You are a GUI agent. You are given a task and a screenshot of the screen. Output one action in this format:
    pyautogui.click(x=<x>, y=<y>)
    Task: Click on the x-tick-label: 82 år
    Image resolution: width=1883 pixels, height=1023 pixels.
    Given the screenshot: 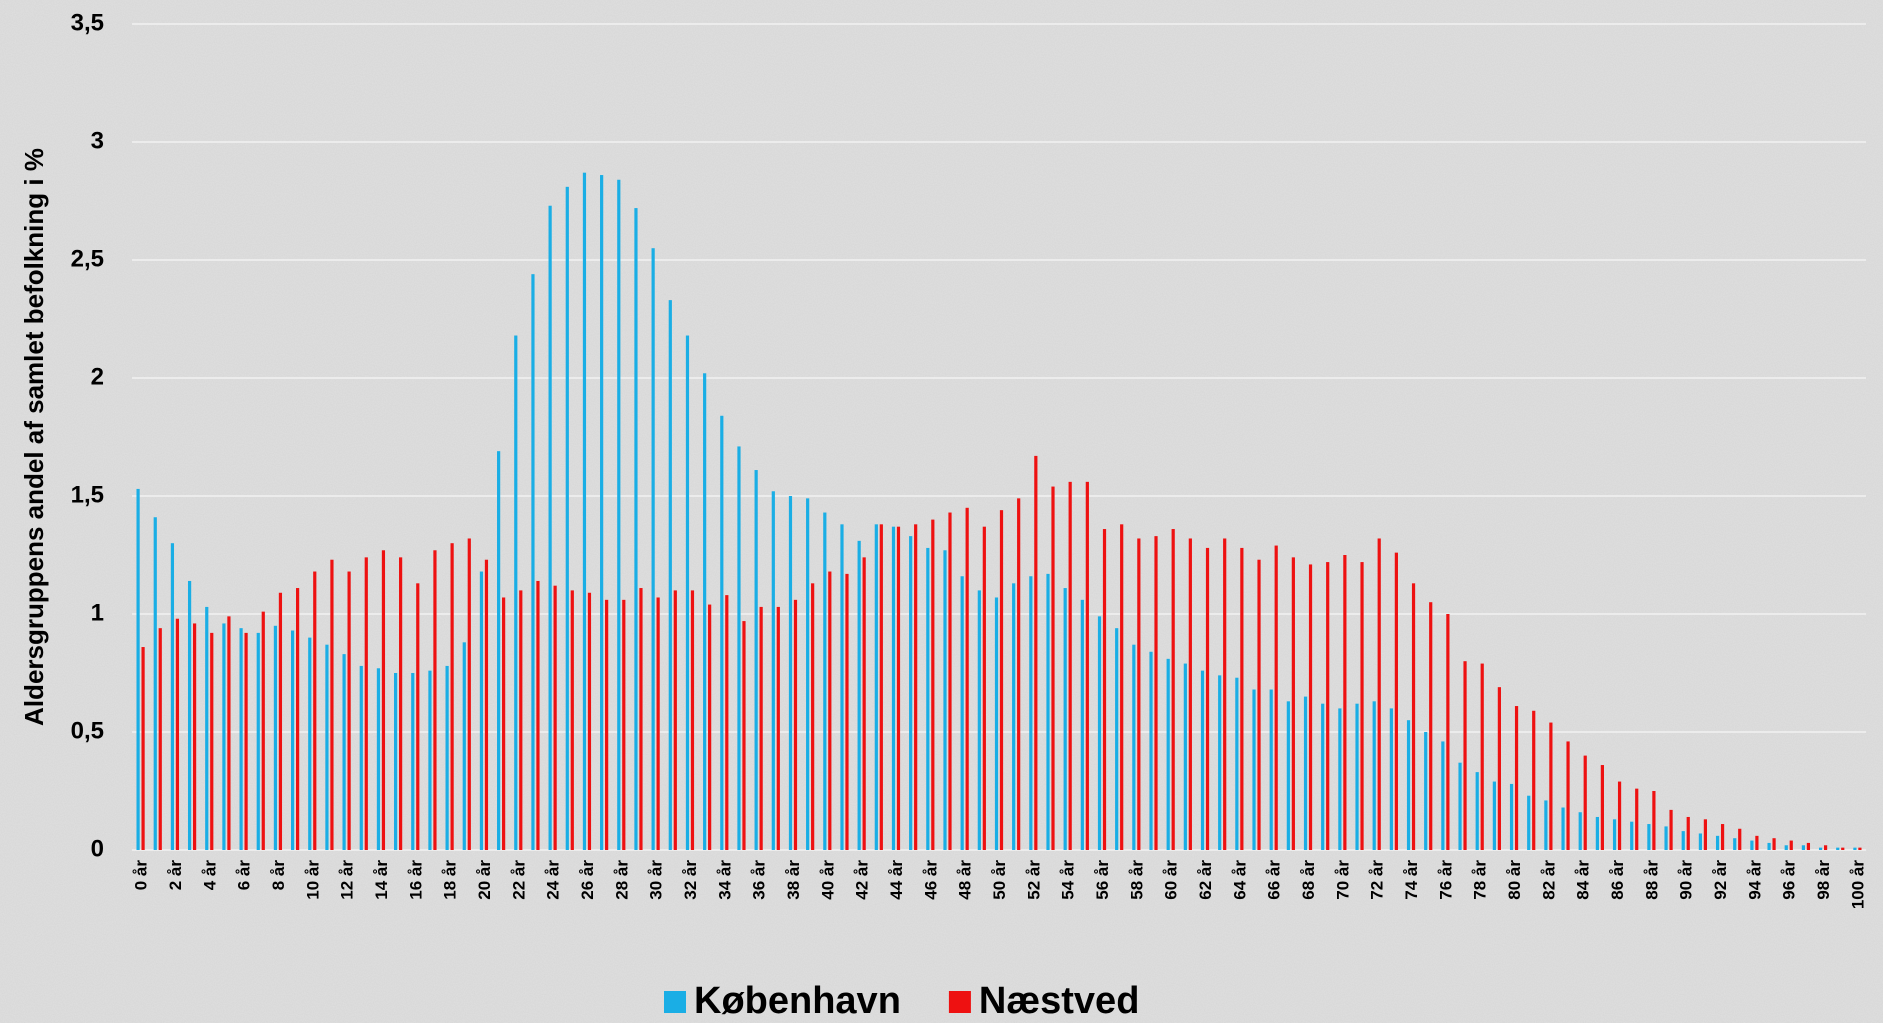 What is the action you would take?
    pyautogui.click(x=1548, y=880)
    